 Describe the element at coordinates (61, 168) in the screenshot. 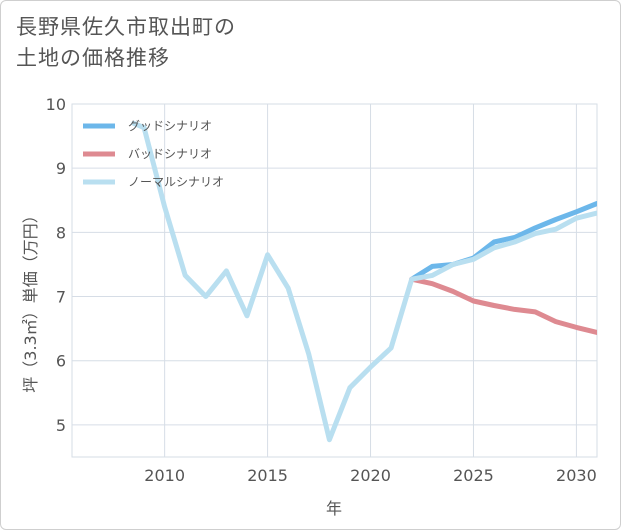

I see `y-tick-label: 9` at that location.